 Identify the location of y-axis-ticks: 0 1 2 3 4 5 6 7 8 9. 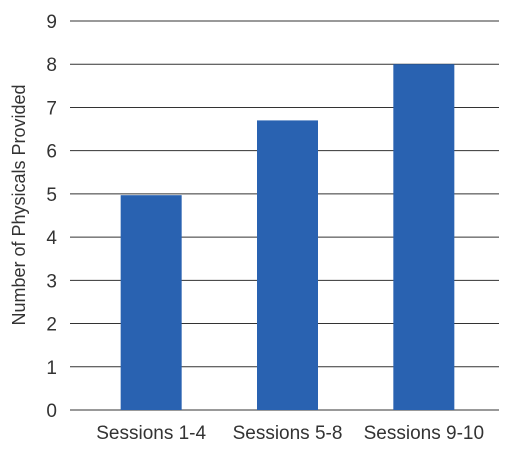
(51, 217).